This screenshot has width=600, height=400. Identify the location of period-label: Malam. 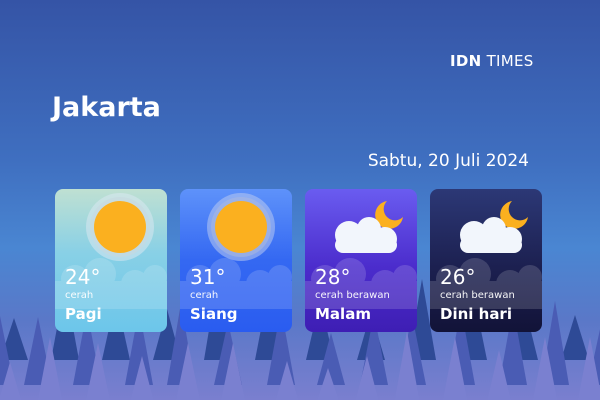
(343, 314).